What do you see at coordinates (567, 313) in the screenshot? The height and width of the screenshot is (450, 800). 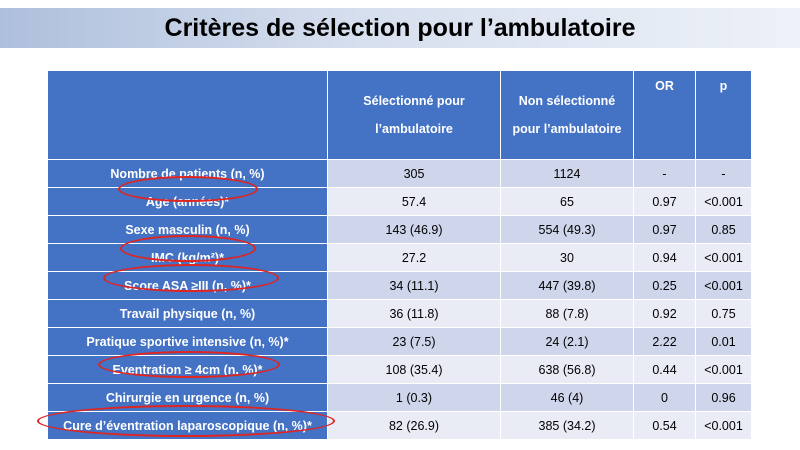 I see `cell-not-selected: 88 (7.8)` at bounding box center [567, 313].